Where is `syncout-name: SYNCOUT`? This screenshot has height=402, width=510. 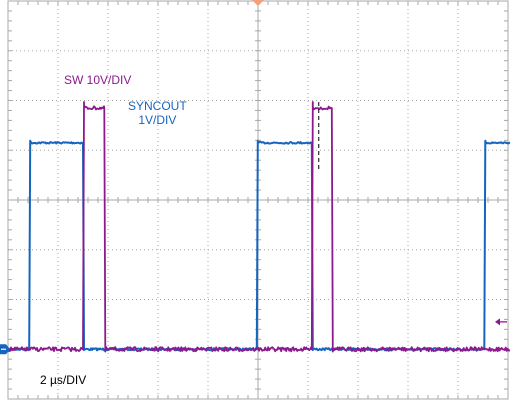 syncout-name: SYNCOUT is located at coordinates (157, 106).